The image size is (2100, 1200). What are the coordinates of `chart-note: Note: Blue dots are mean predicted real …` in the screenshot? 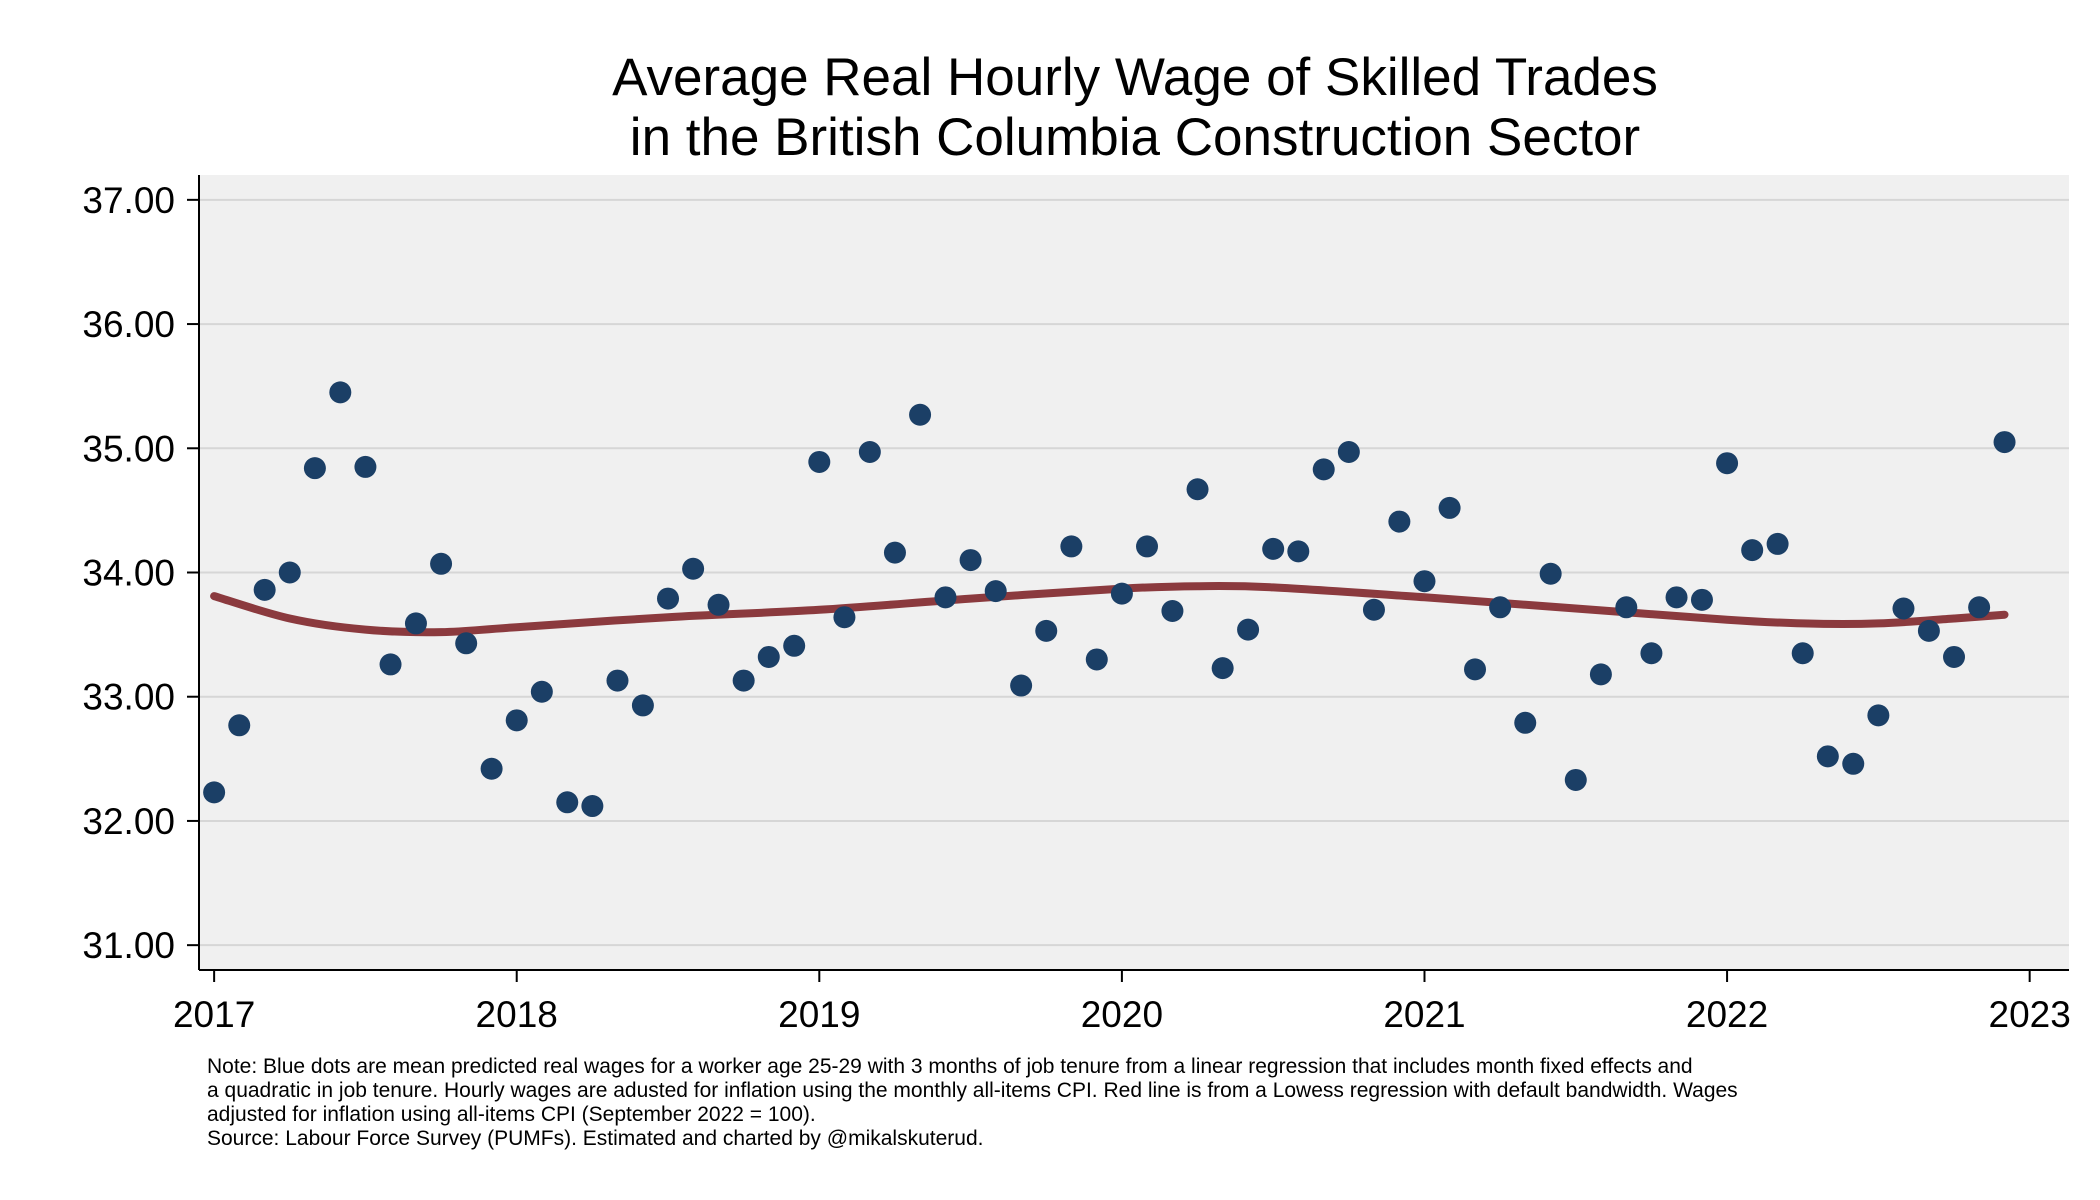 It's located at (1147, 1103).